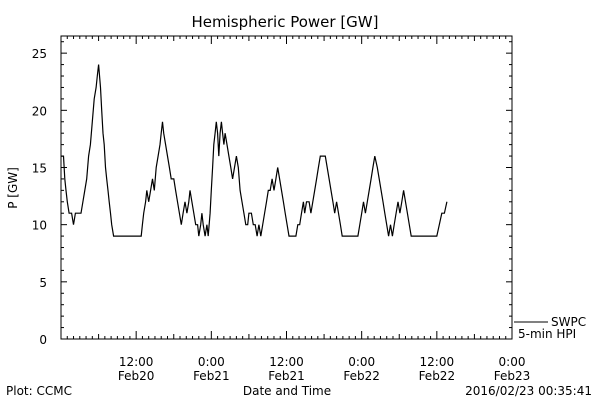 The width and height of the screenshot is (600, 400). I want to click on x-tick-label-date: Feb20, so click(136, 376).